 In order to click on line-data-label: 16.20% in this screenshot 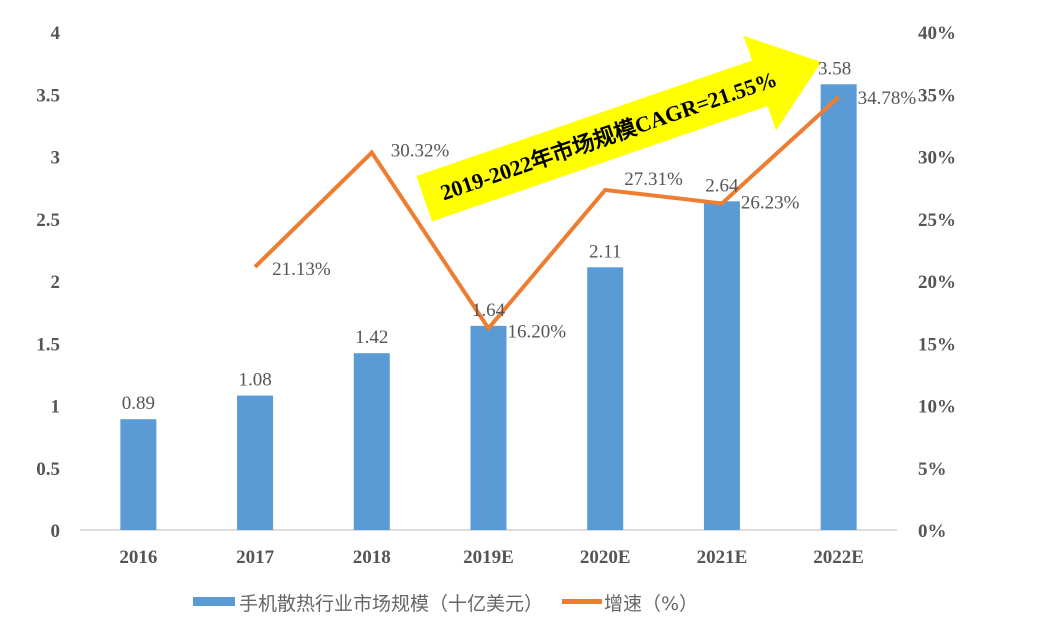, I will do `click(537, 331)`.